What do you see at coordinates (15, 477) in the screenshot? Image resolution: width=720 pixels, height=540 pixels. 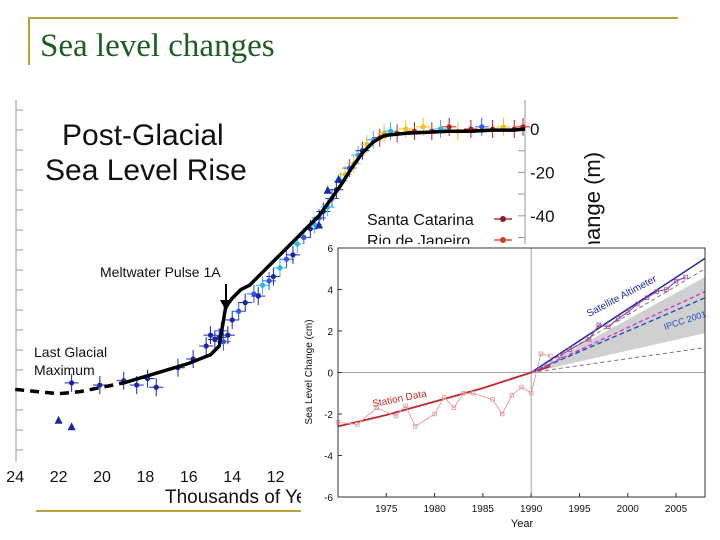 I see `x-tick-label: 24` at bounding box center [15, 477].